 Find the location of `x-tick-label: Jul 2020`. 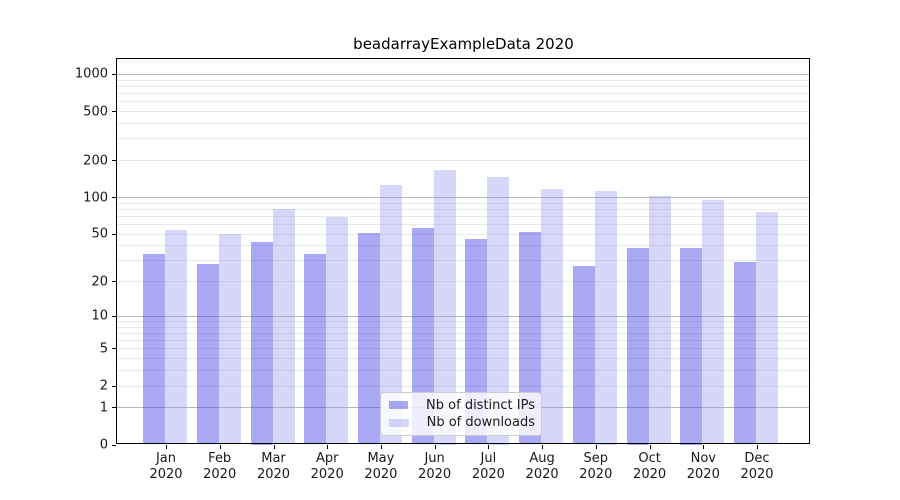

x-tick-label: Jul 2020 is located at coordinates (488, 467).